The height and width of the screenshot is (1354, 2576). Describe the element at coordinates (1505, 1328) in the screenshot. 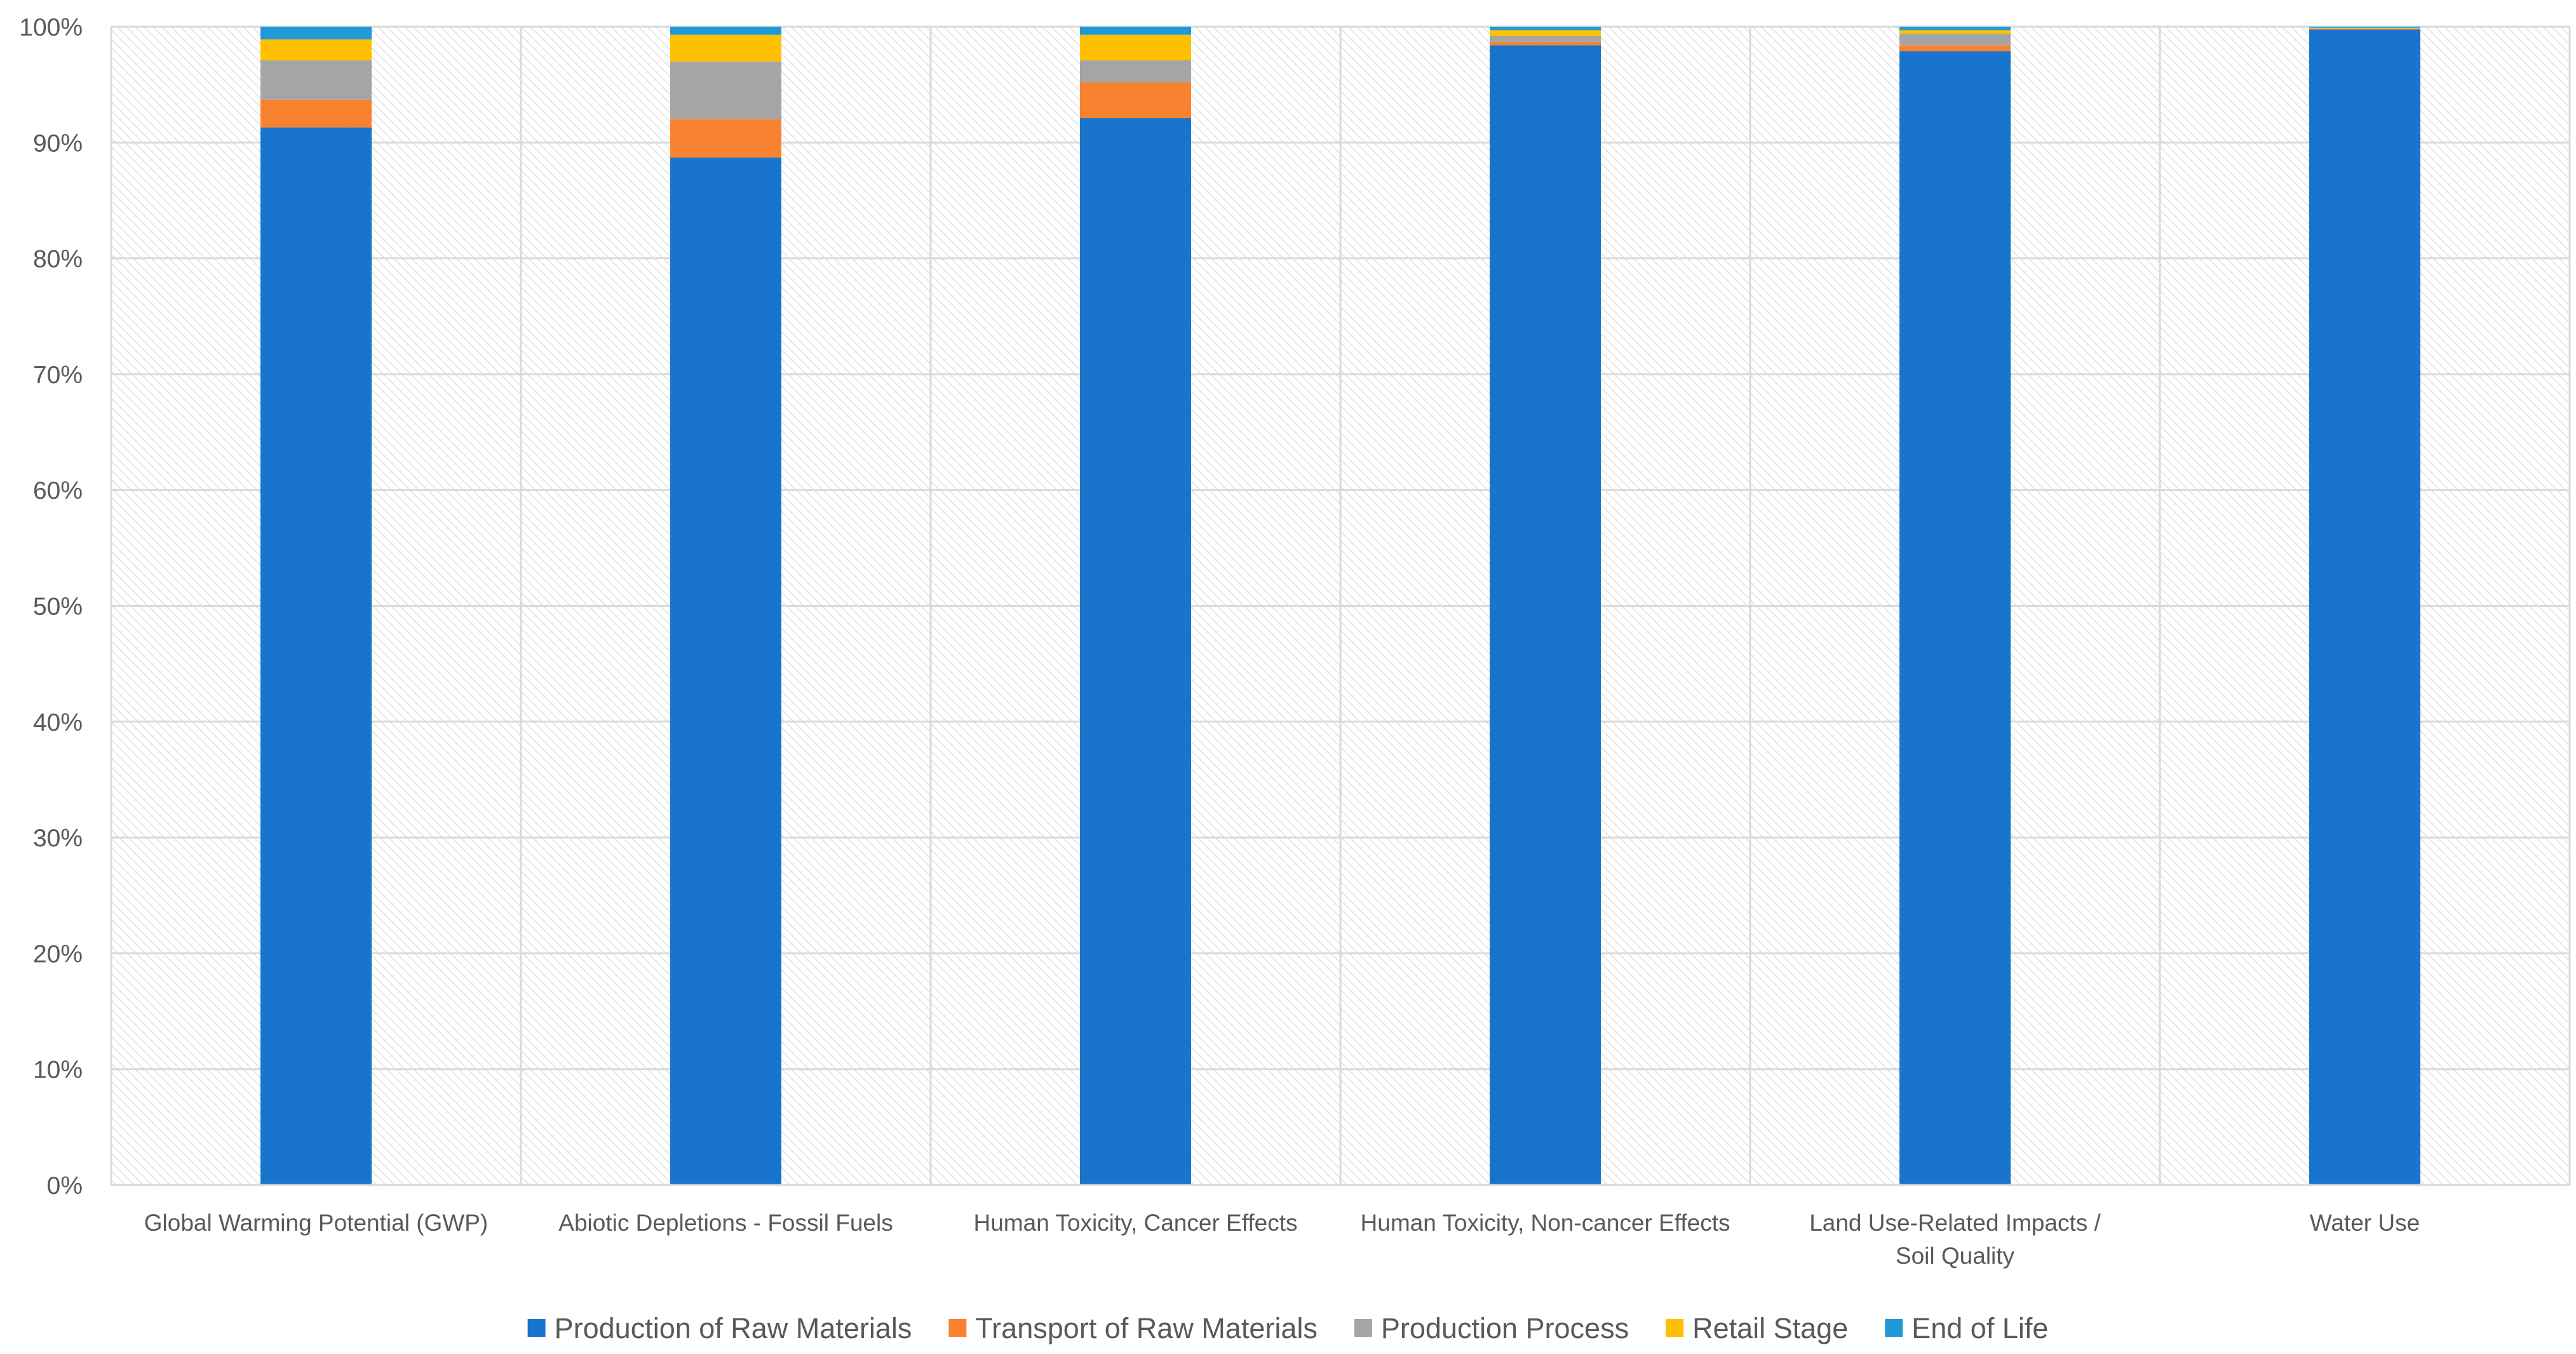

I see `legend-label: Production Process` at that location.